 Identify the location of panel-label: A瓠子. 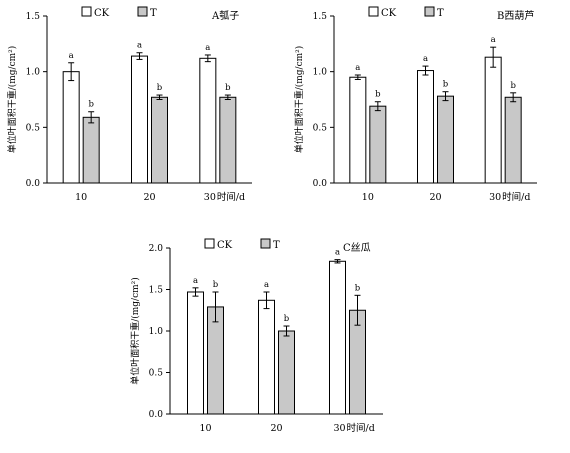
(225, 15).